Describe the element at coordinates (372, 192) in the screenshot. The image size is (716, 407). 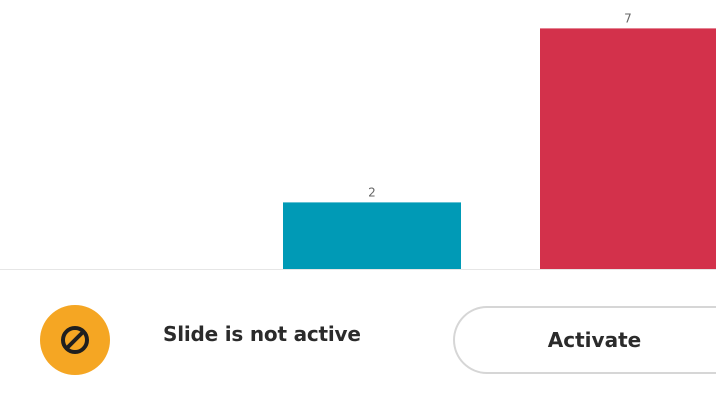
I see `bar-1-value-label: 2` at that location.